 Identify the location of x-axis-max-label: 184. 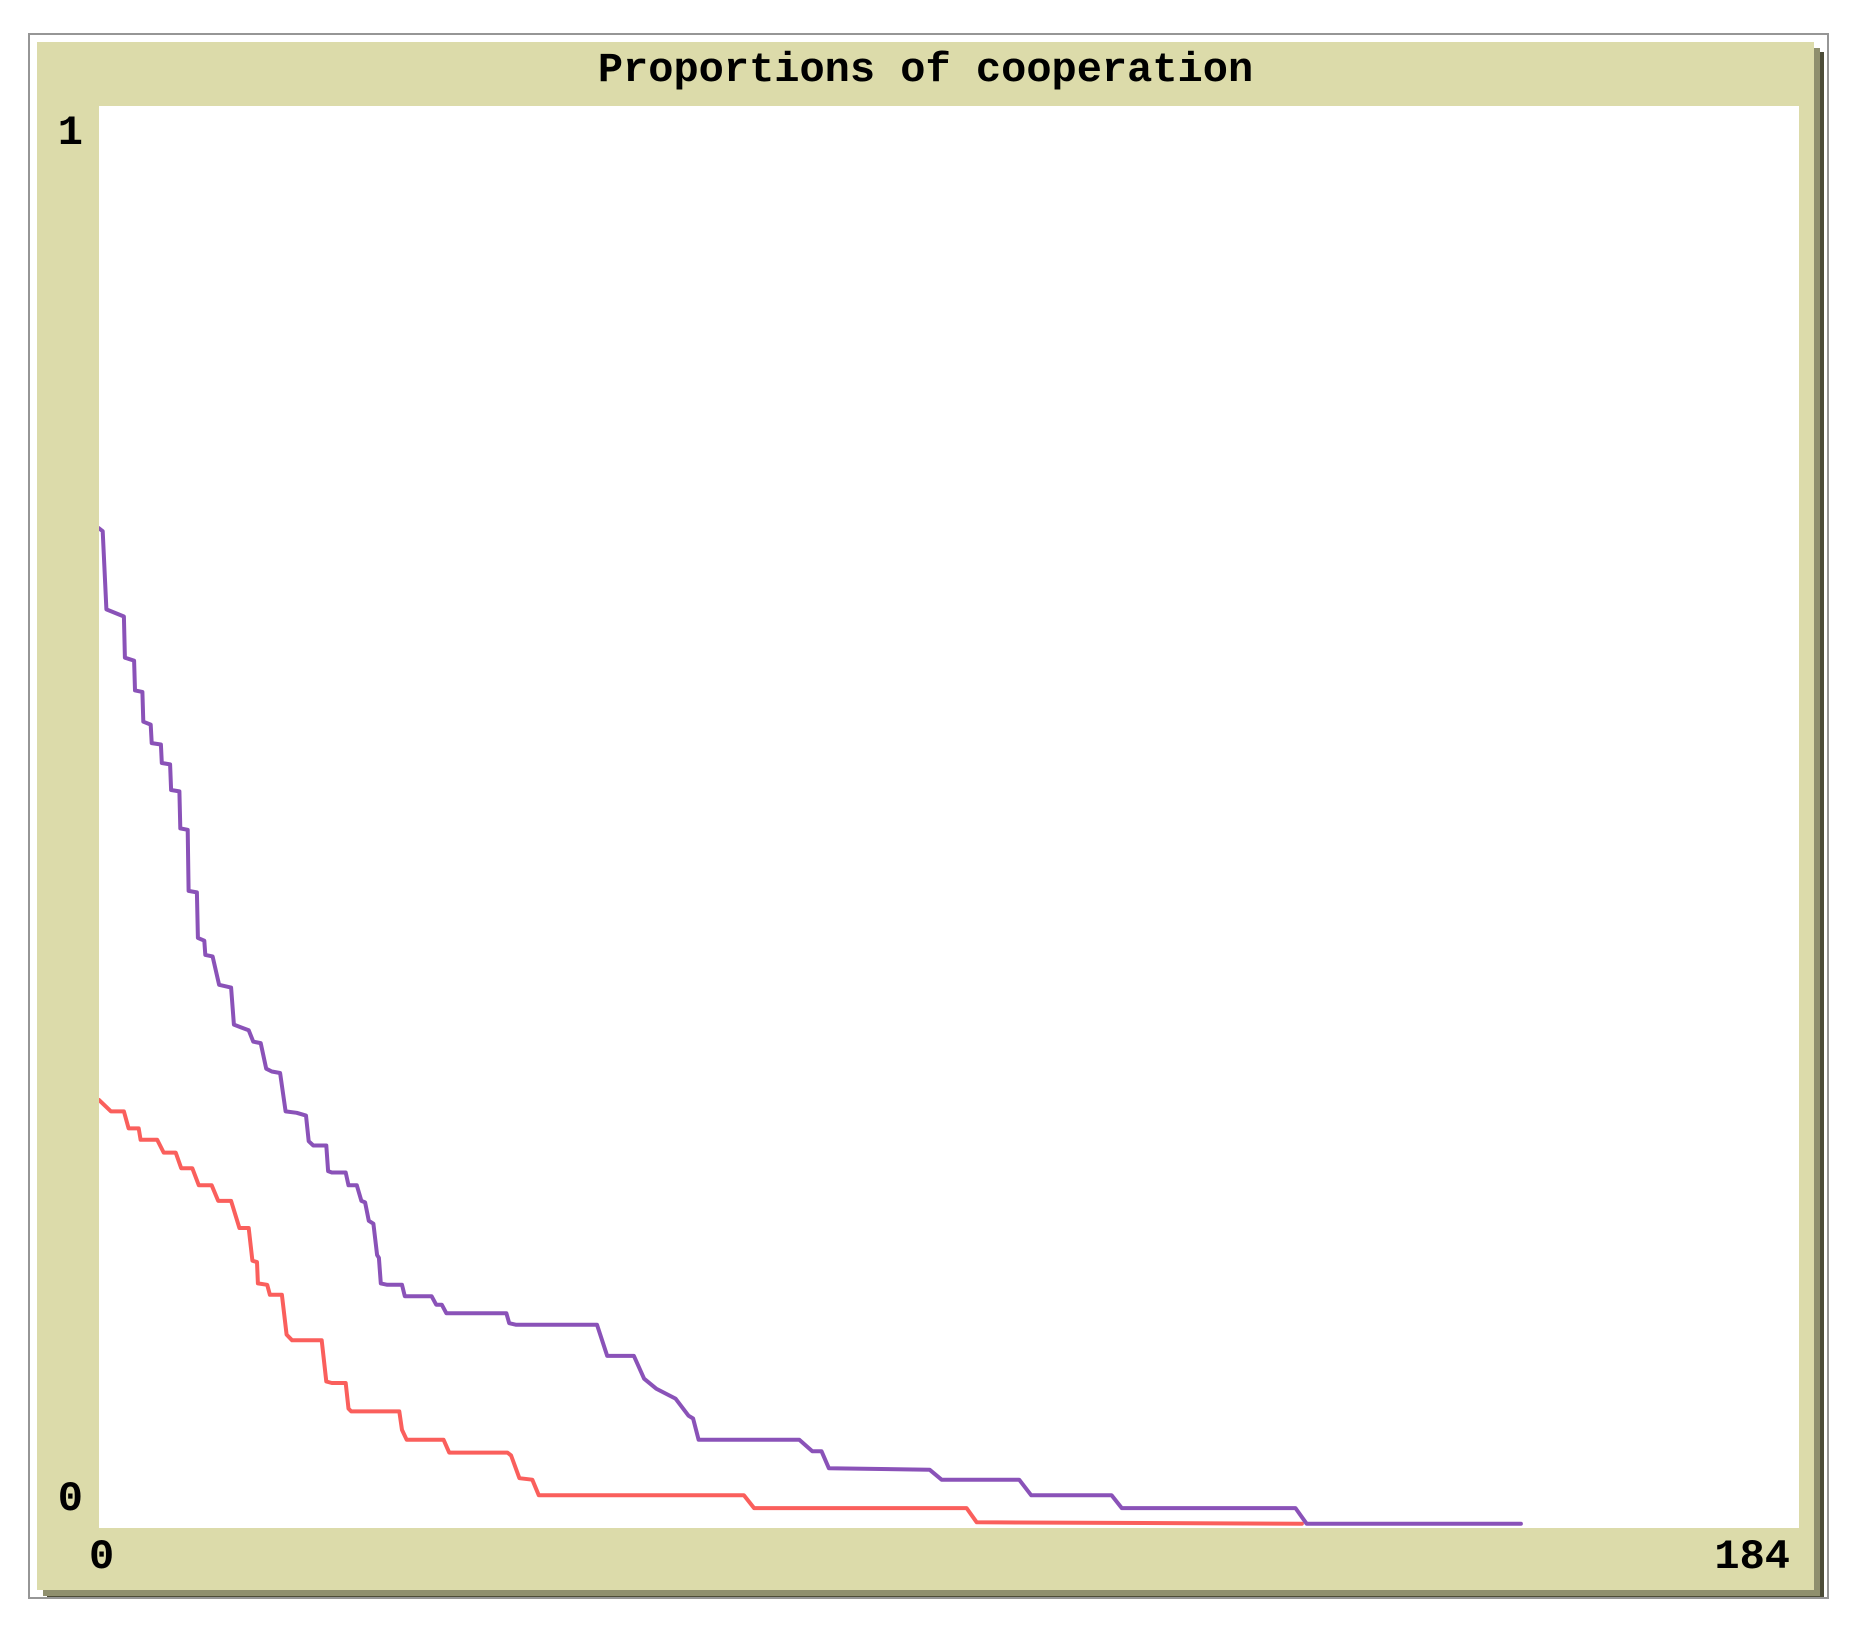
(1752, 1557).